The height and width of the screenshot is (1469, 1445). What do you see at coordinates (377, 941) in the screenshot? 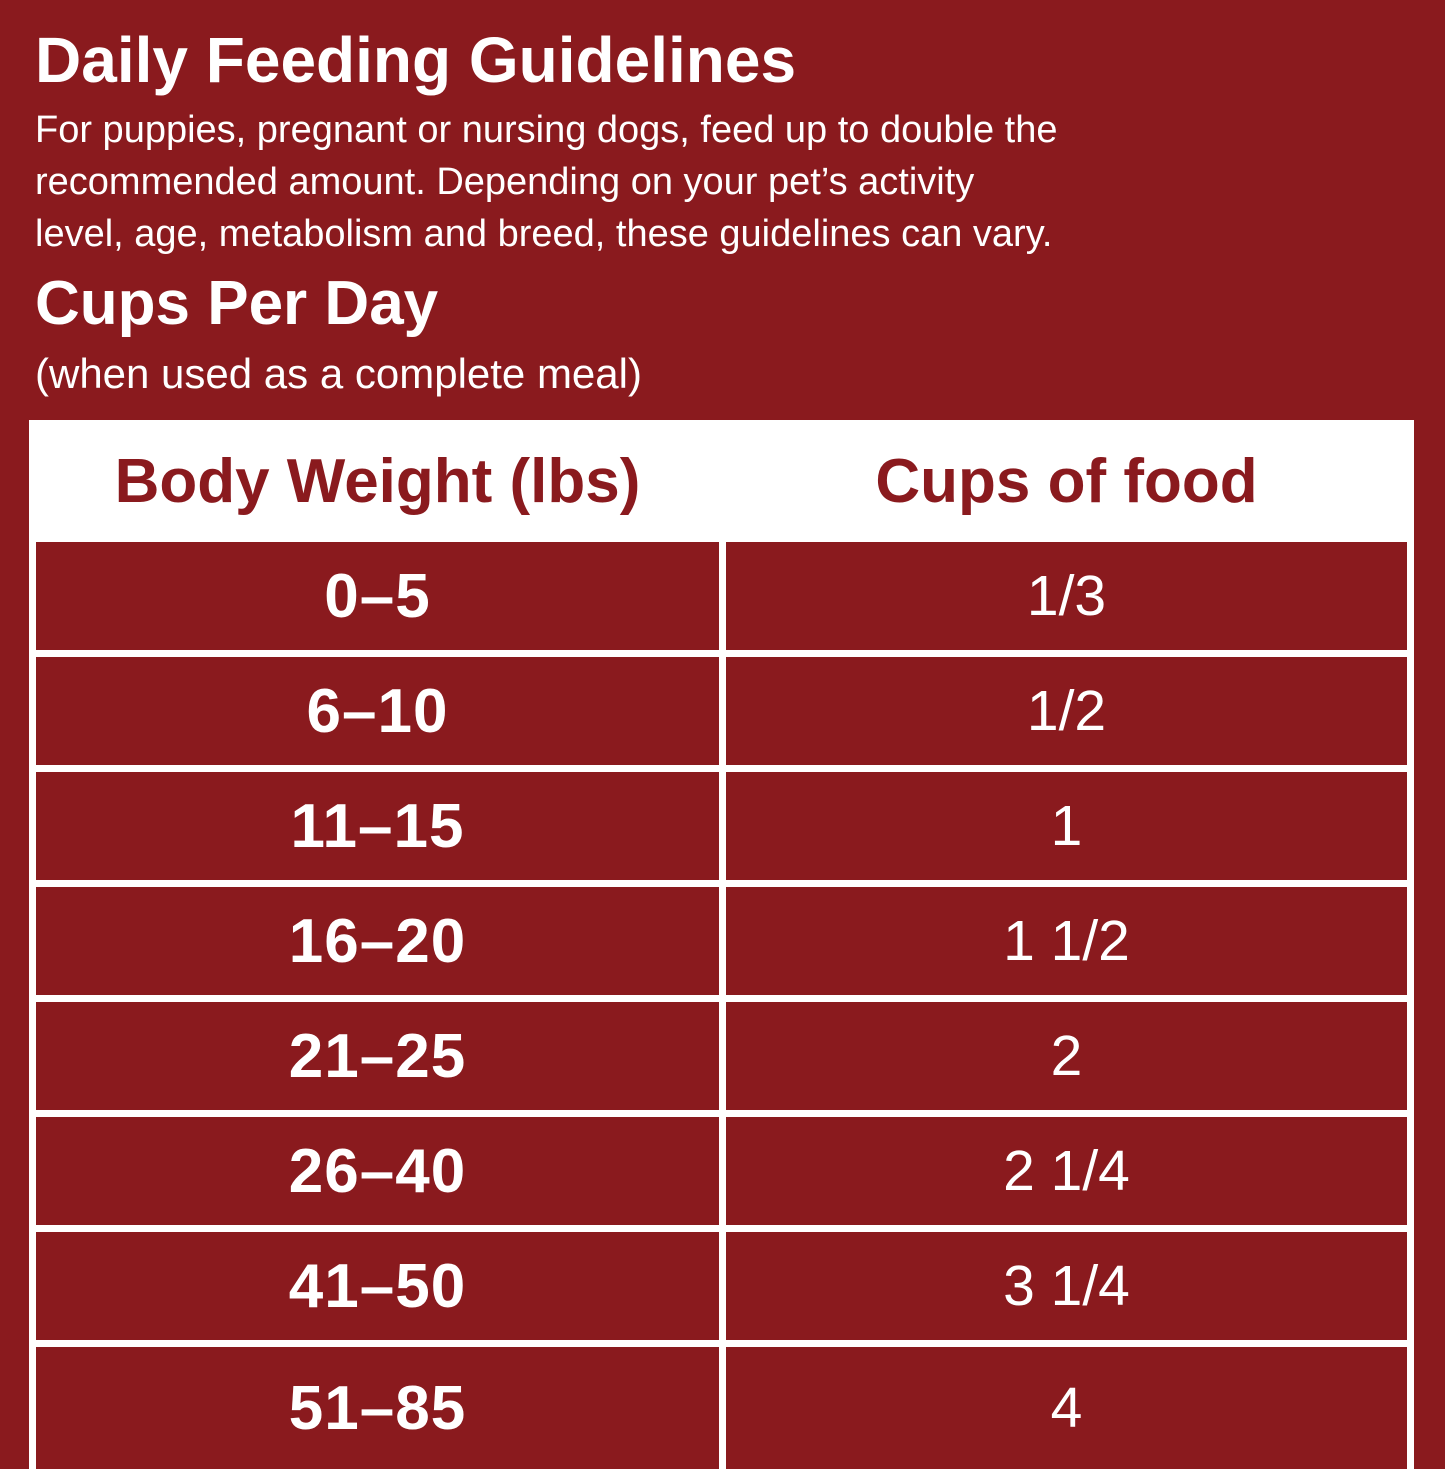
I see `weight-range-cell: 16–20` at bounding box center [377, 941].